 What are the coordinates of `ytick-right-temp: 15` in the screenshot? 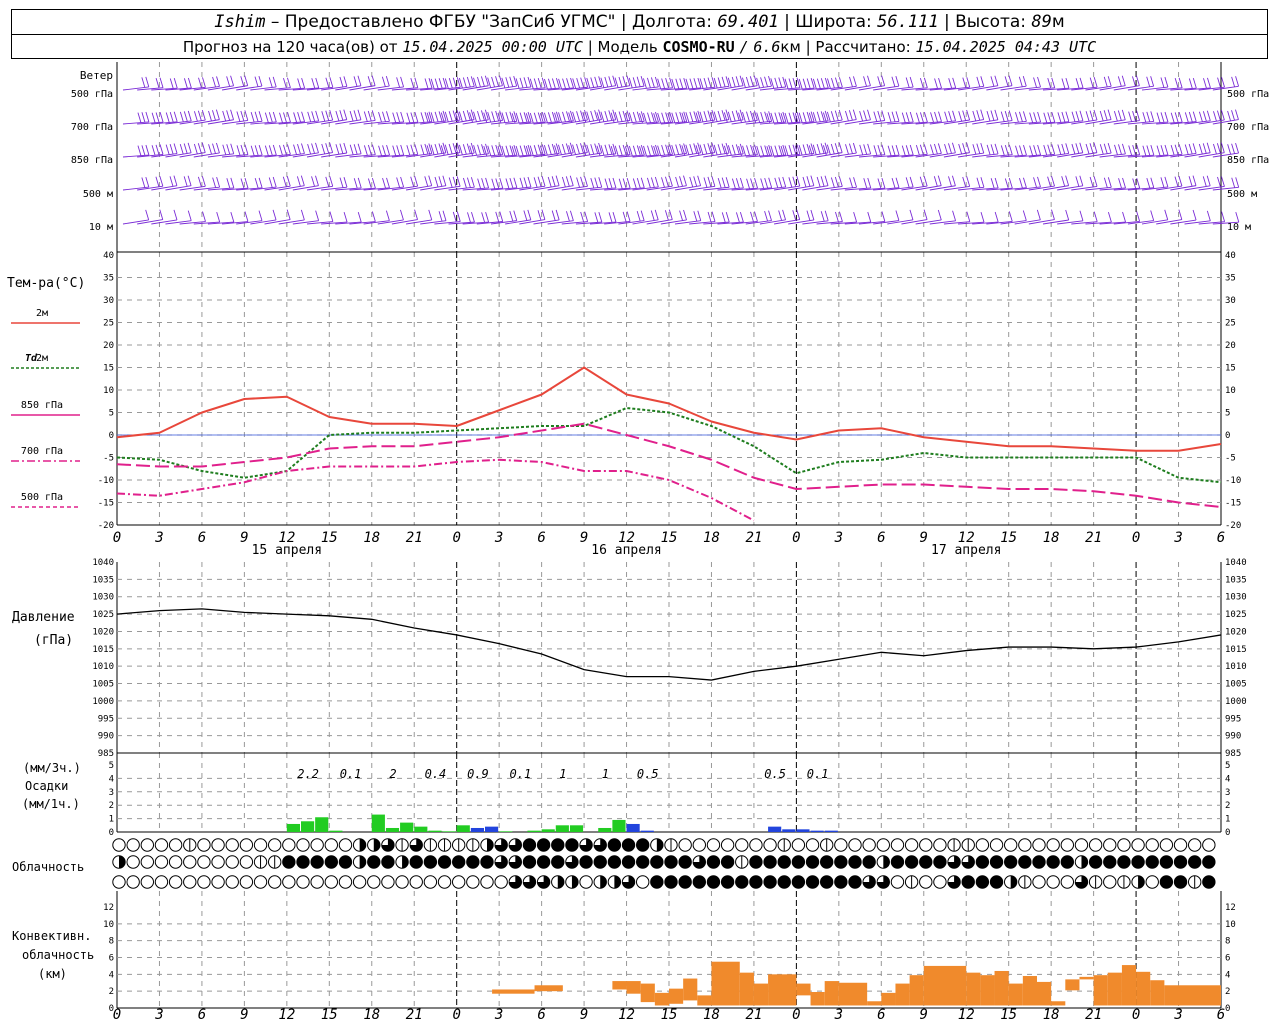 It's located at (1230, 369).